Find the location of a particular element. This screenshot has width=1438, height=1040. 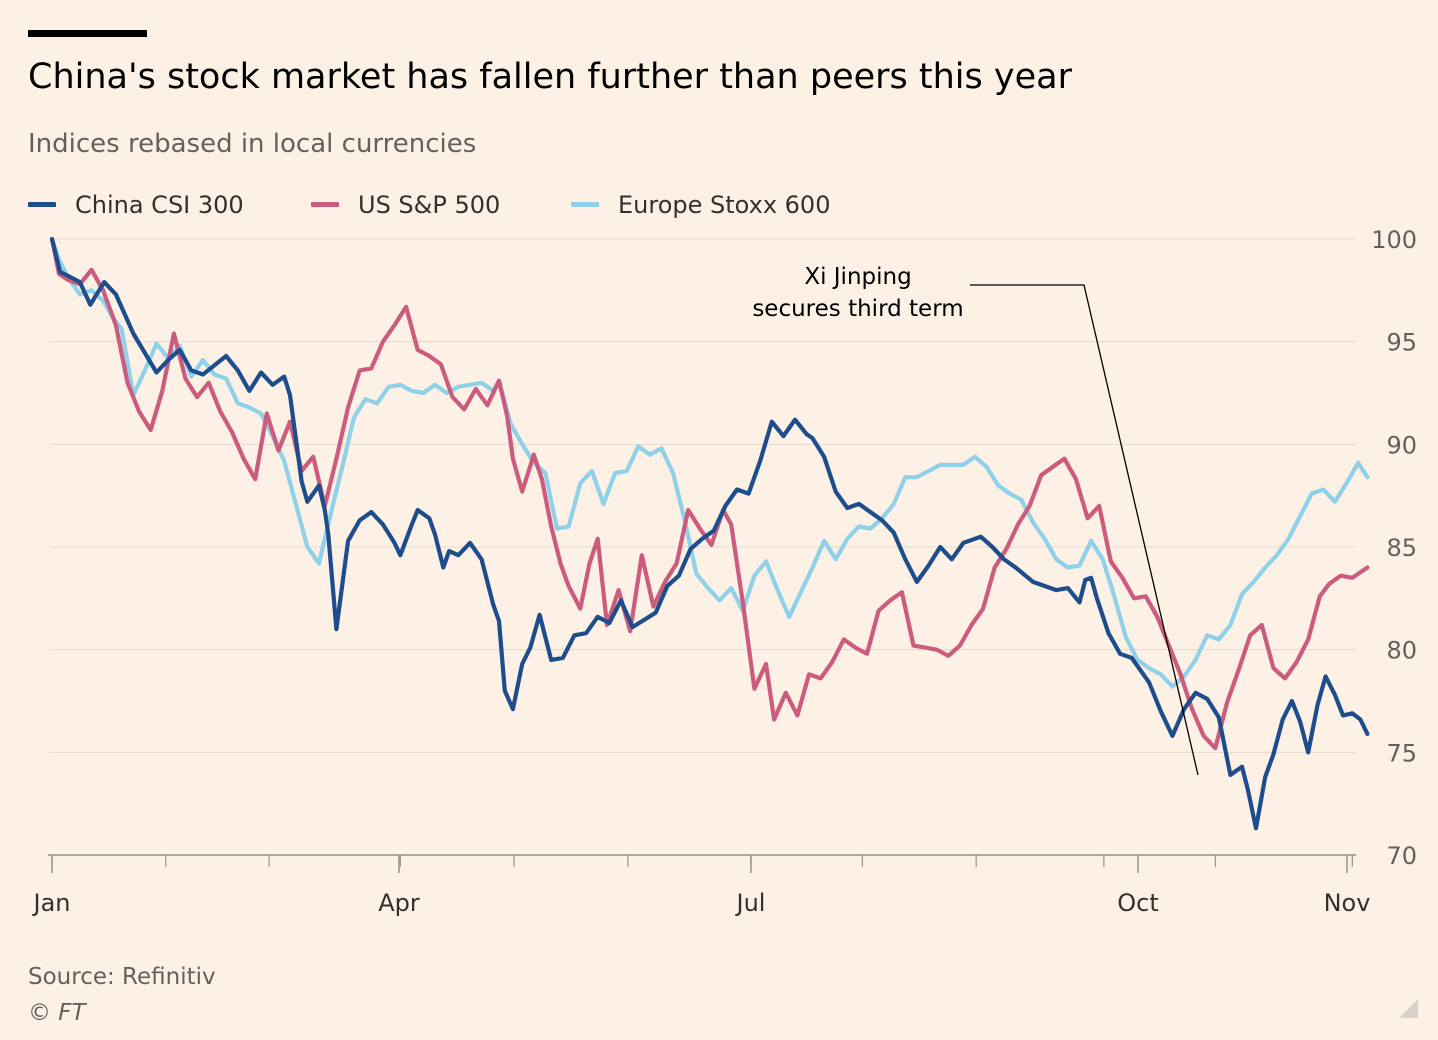

annotation-text-line: Xi Jinping is located at coordinates (857, 277).